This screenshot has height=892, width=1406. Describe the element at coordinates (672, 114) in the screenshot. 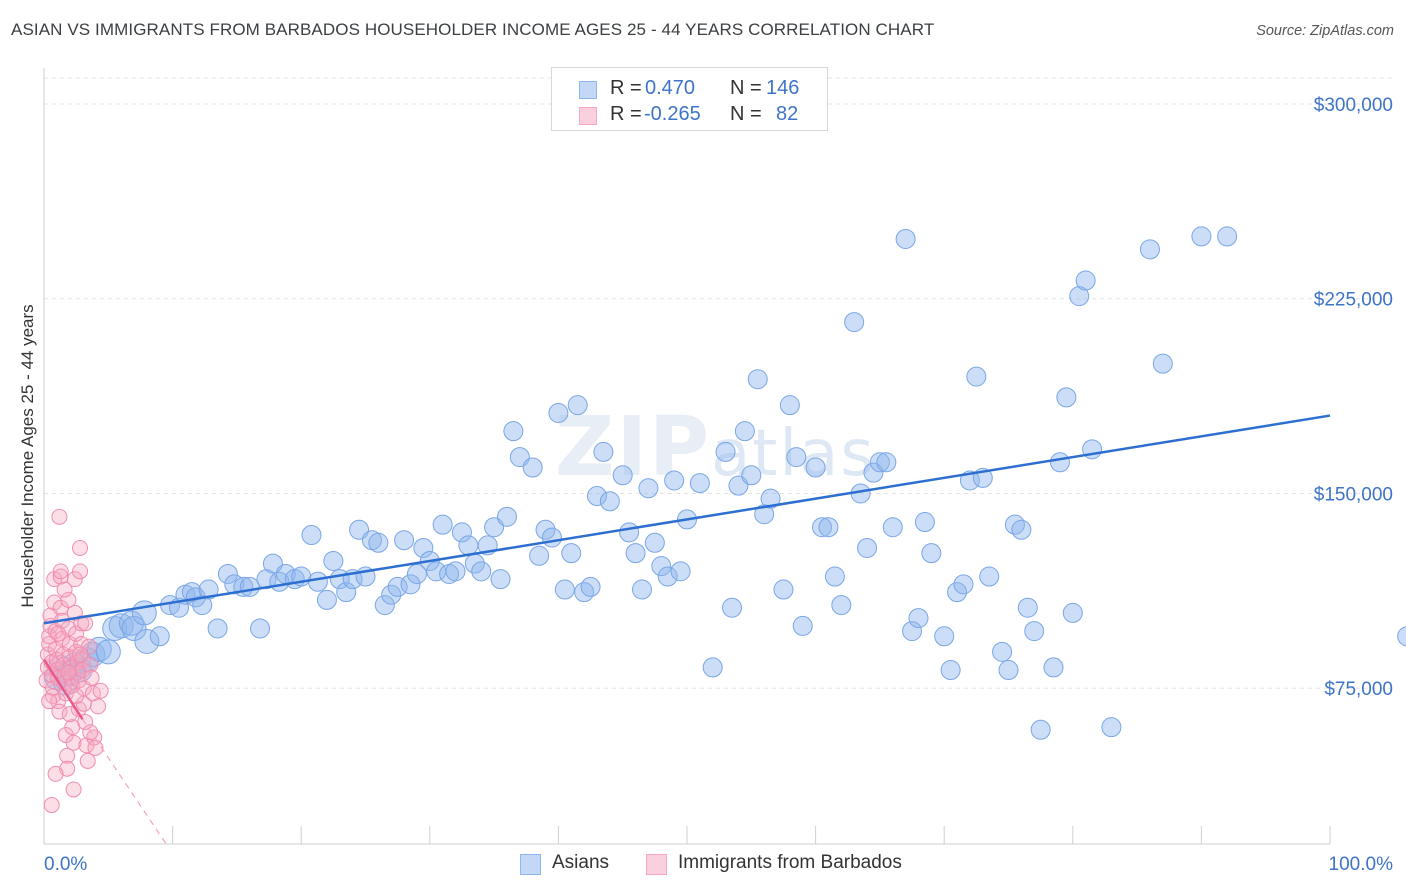

I see `legend-r-value: -0.265` at that location.